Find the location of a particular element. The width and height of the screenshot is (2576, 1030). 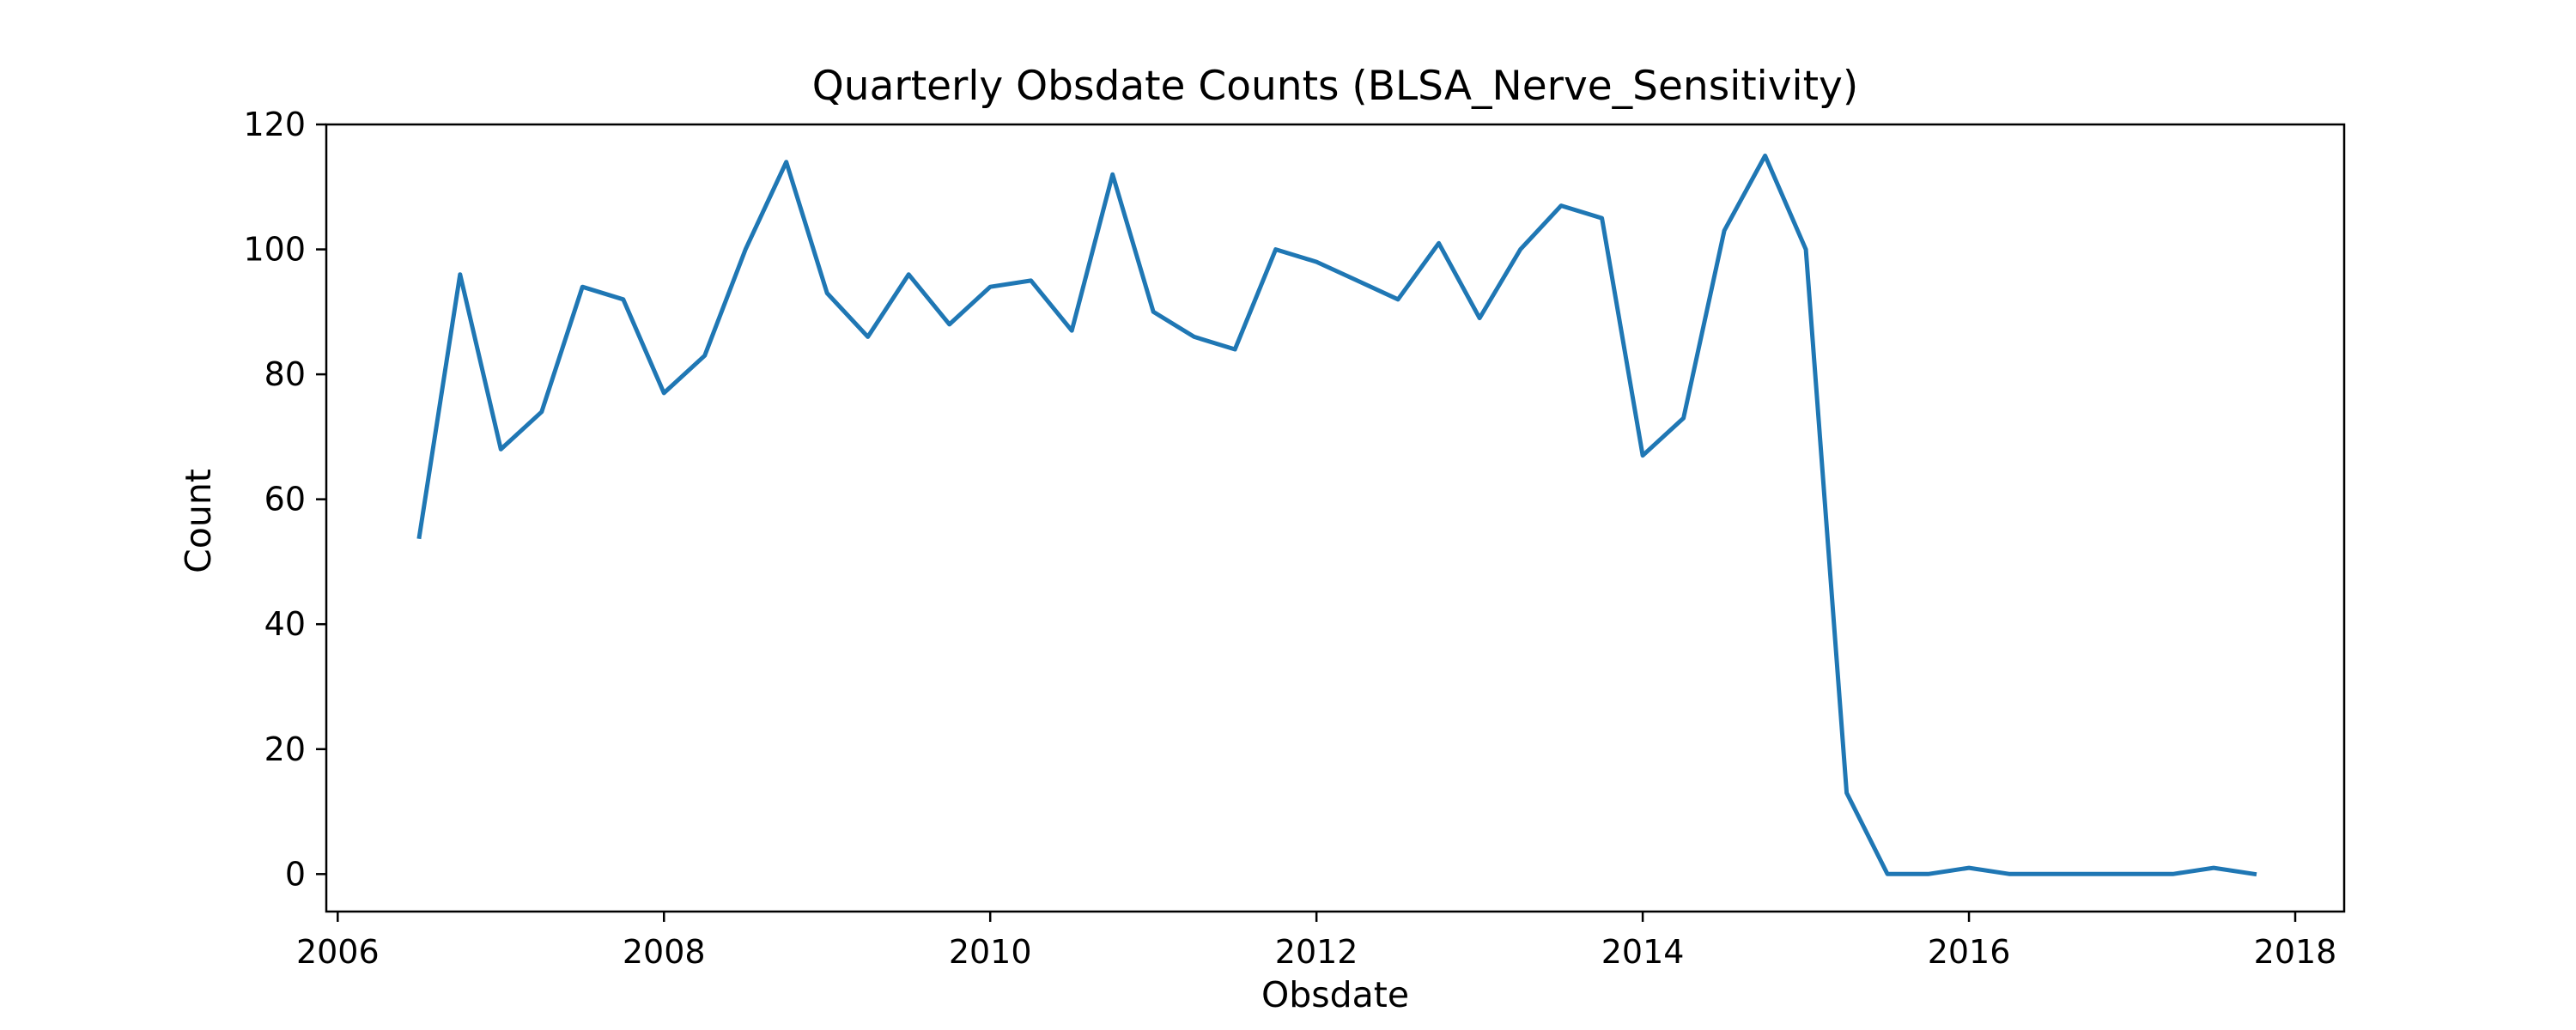

x-tick-label-2008: 2008 is located at coordinates (664, 952).